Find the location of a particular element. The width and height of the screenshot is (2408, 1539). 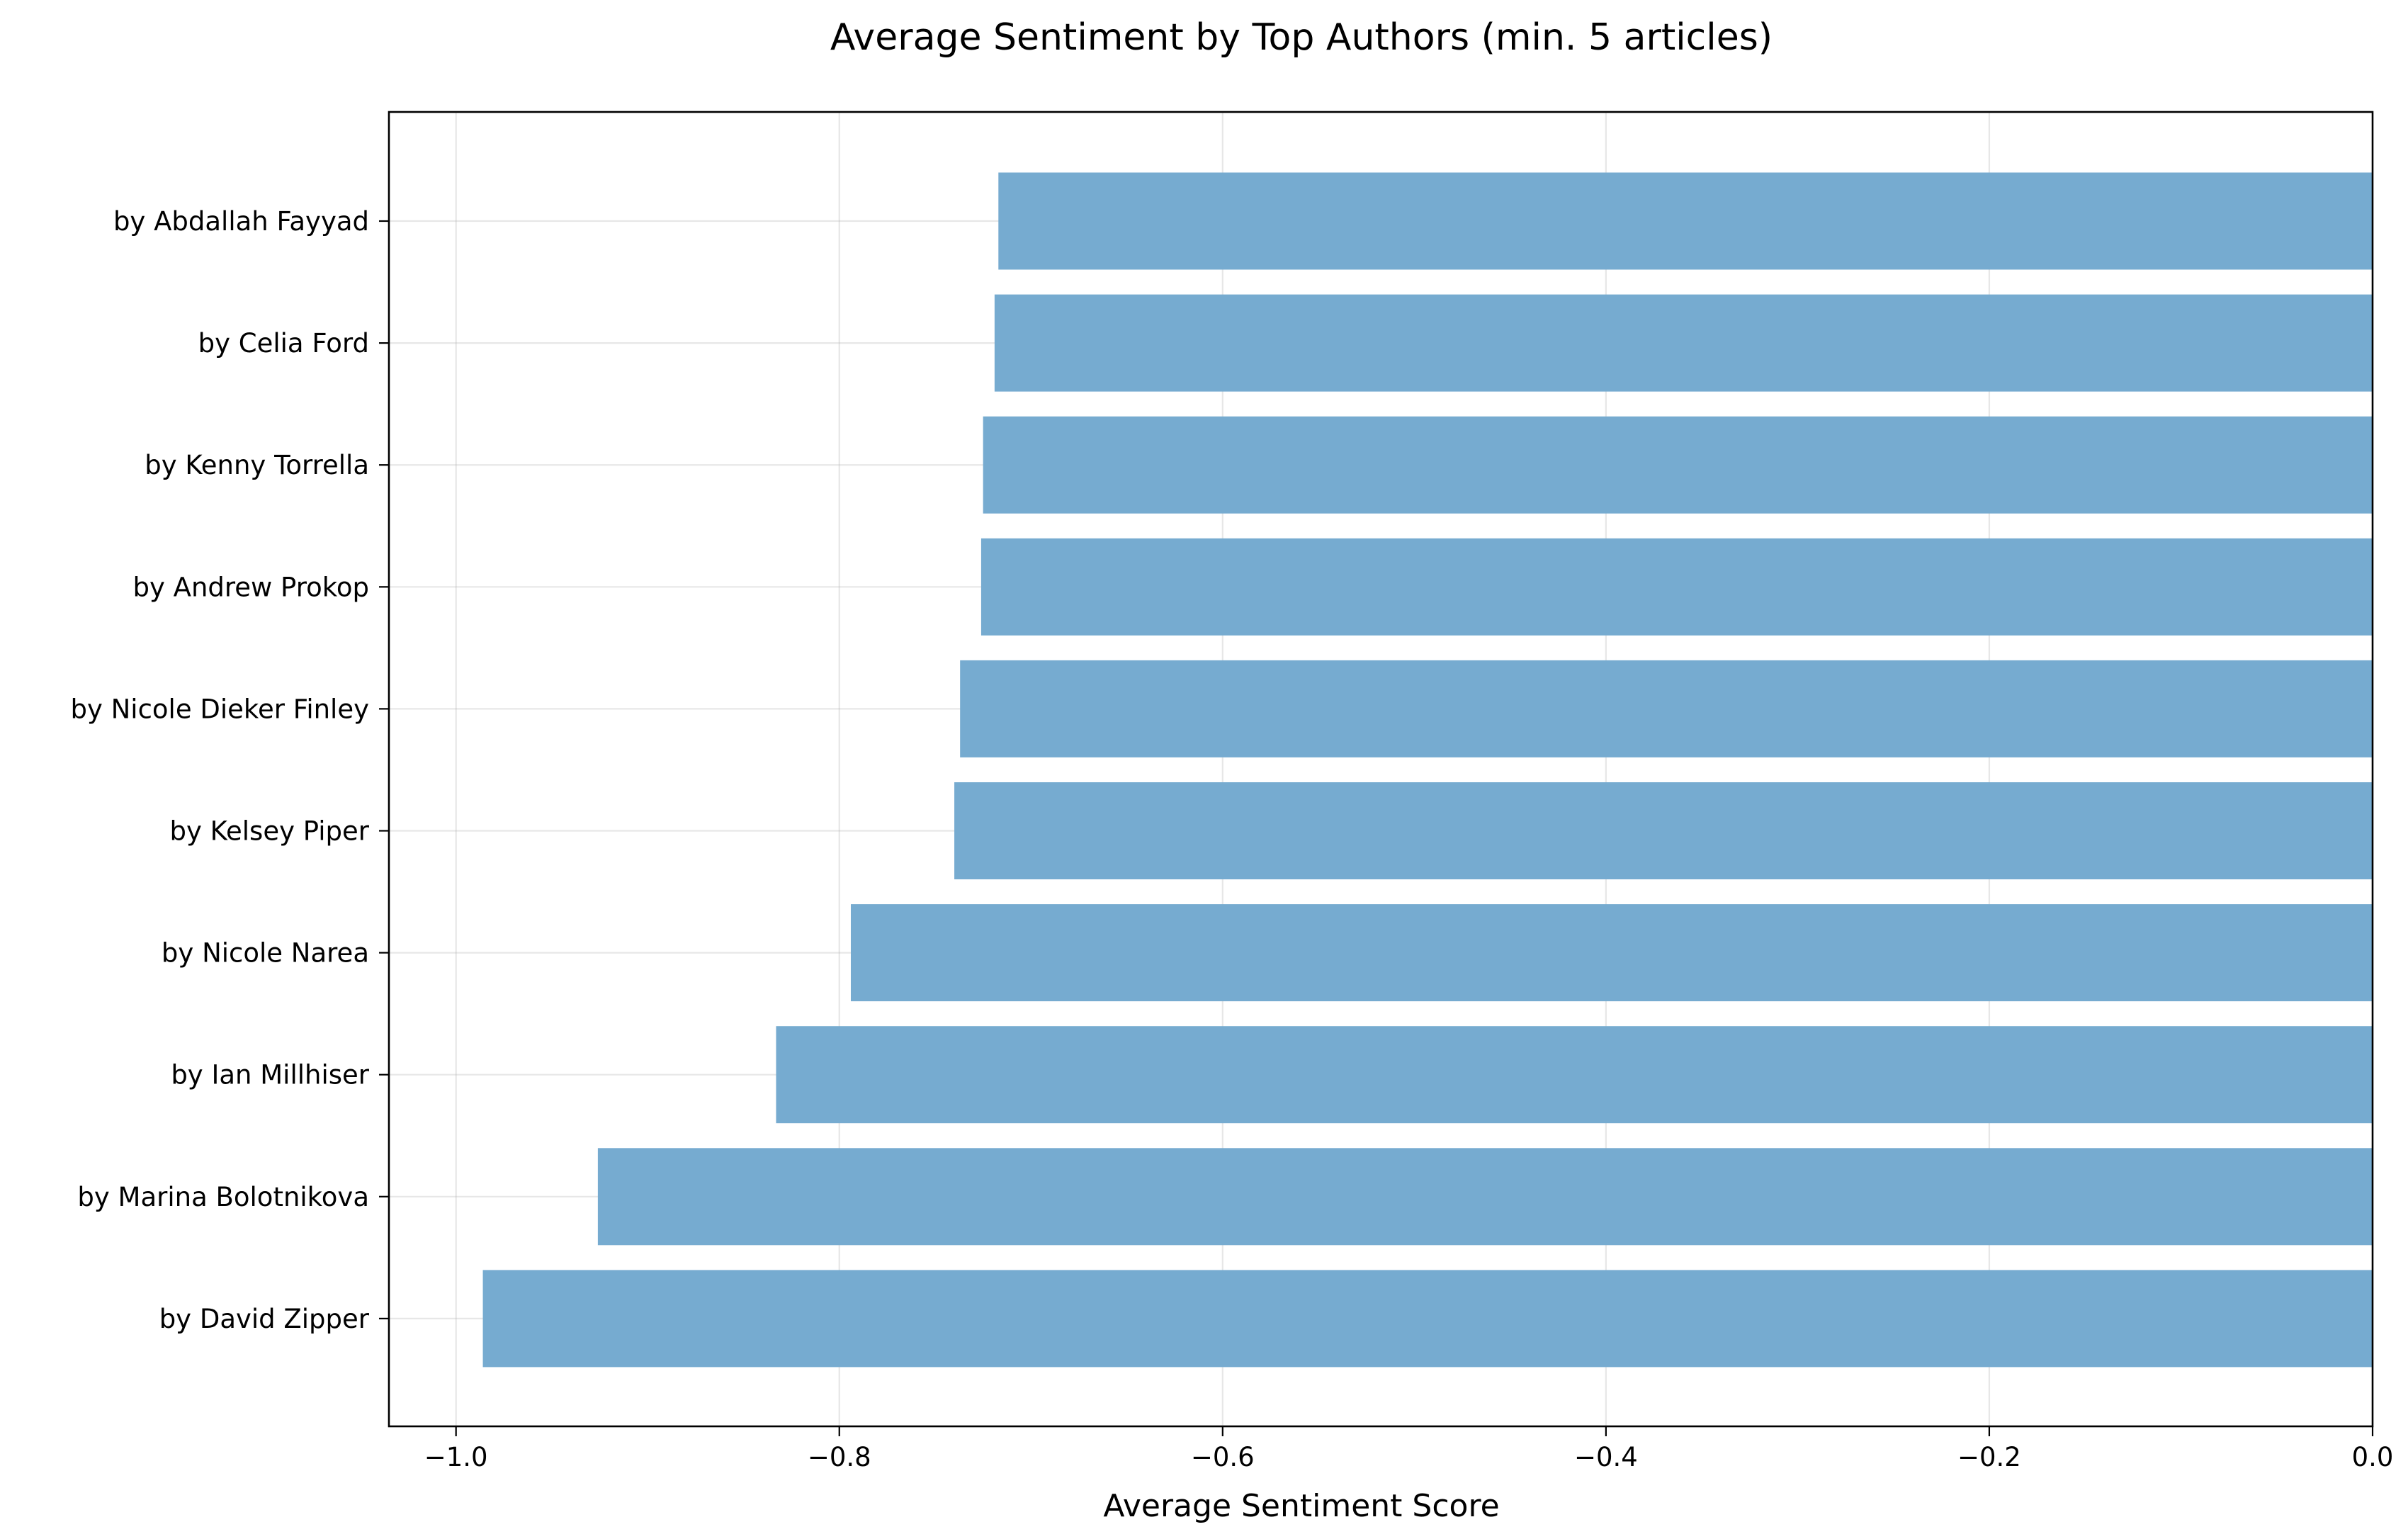

x-axis: −1.0 −0.8 −0.6 −0.4 −0.2 0.0 is located at coordinates (1409, 1449).